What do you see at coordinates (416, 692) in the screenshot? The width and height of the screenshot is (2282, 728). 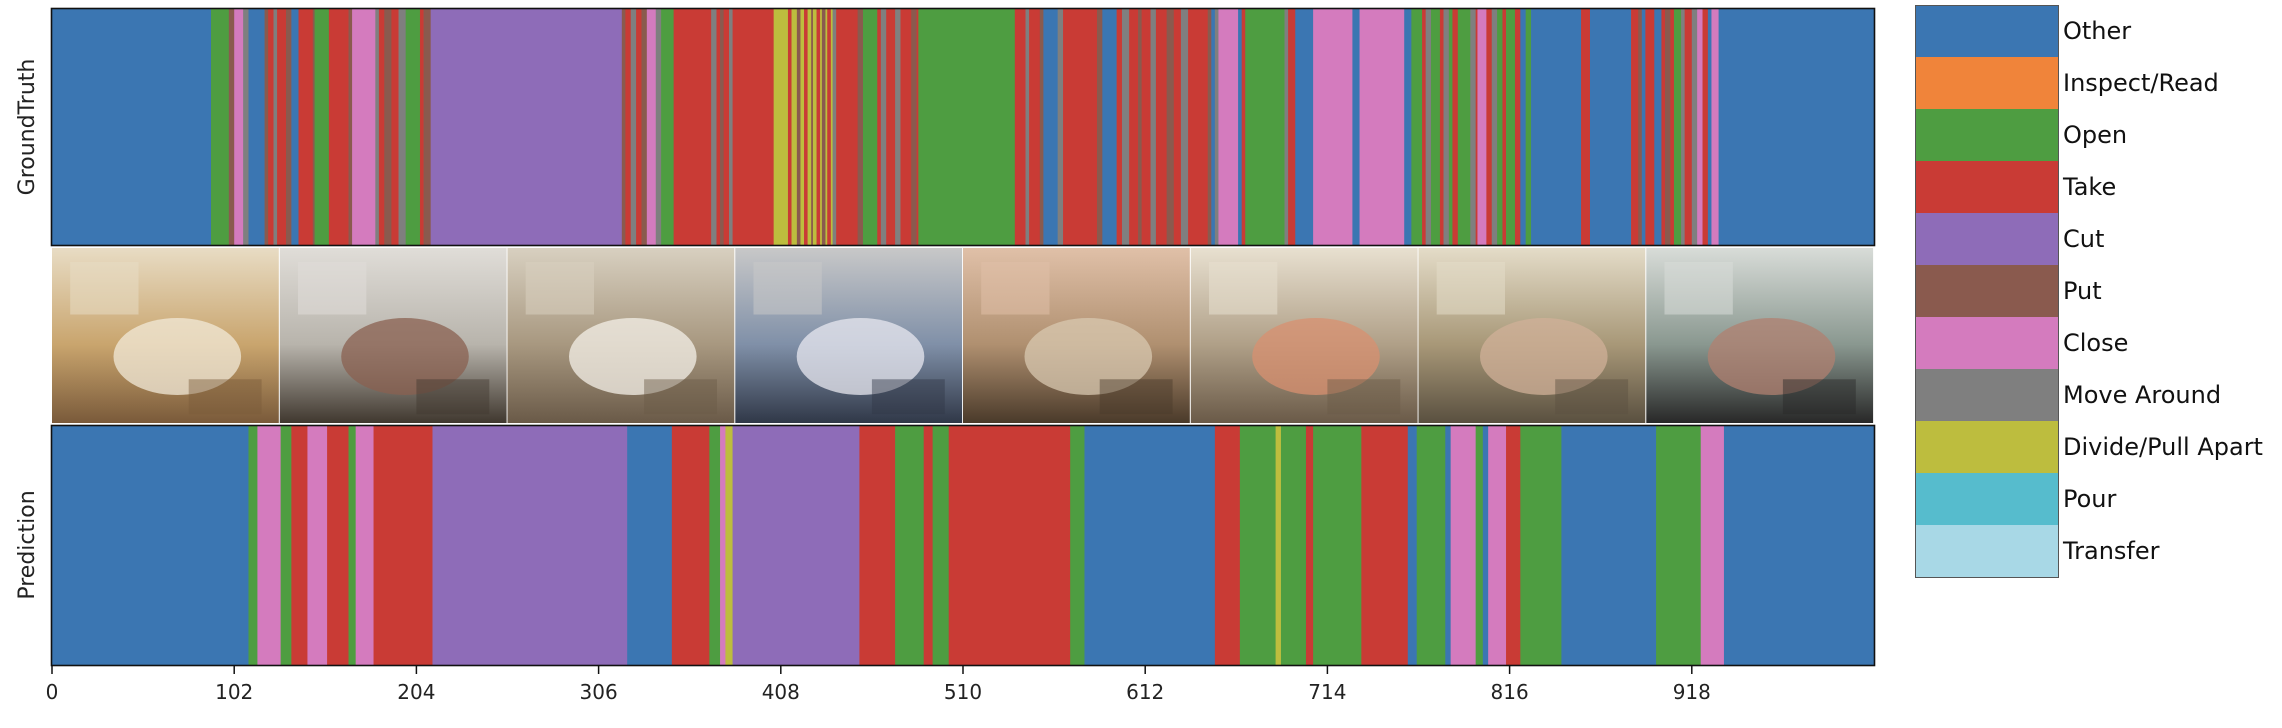 I see `x-tick-label-2: 204` at bounding box center [416, 692].